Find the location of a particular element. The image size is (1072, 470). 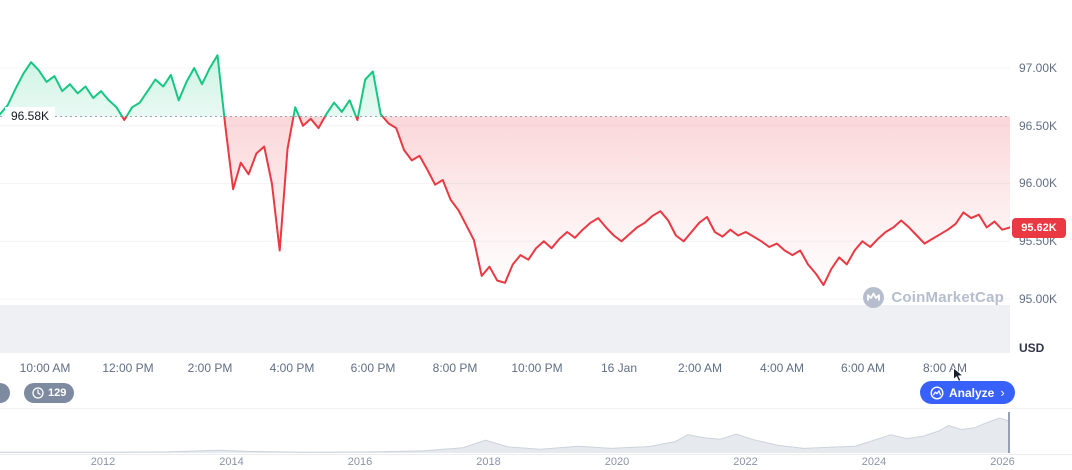

time-tick: 6:00 AM is located at coordinates (863, 368).